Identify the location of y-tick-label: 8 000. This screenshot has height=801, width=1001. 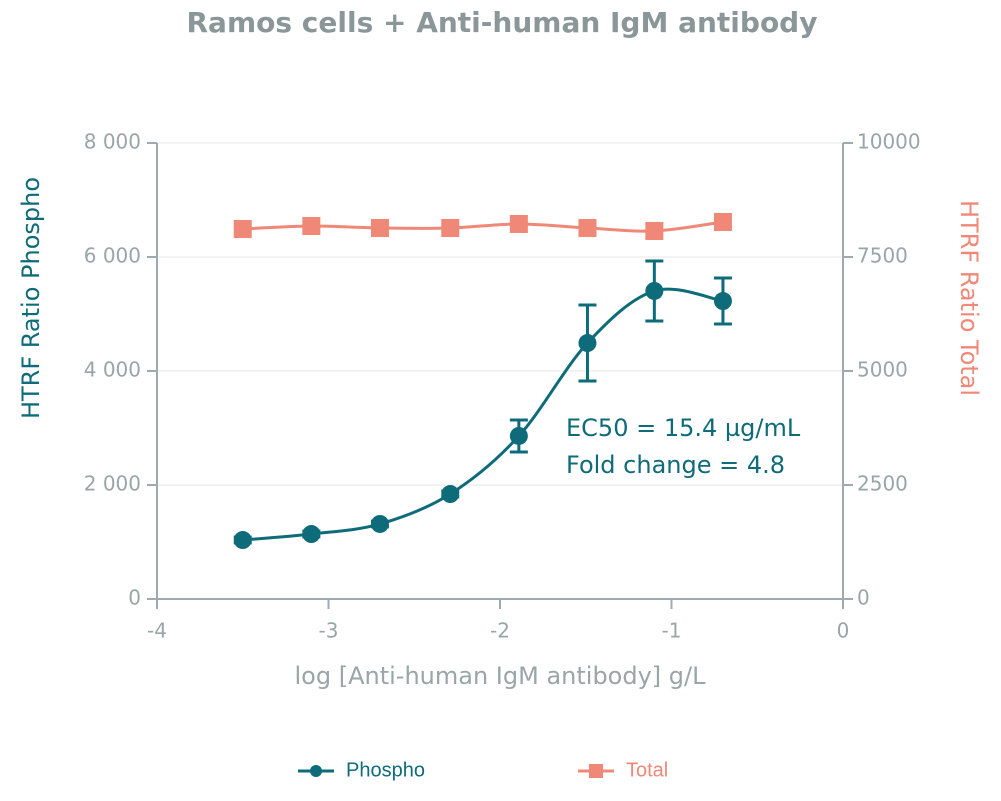
(112, 142).